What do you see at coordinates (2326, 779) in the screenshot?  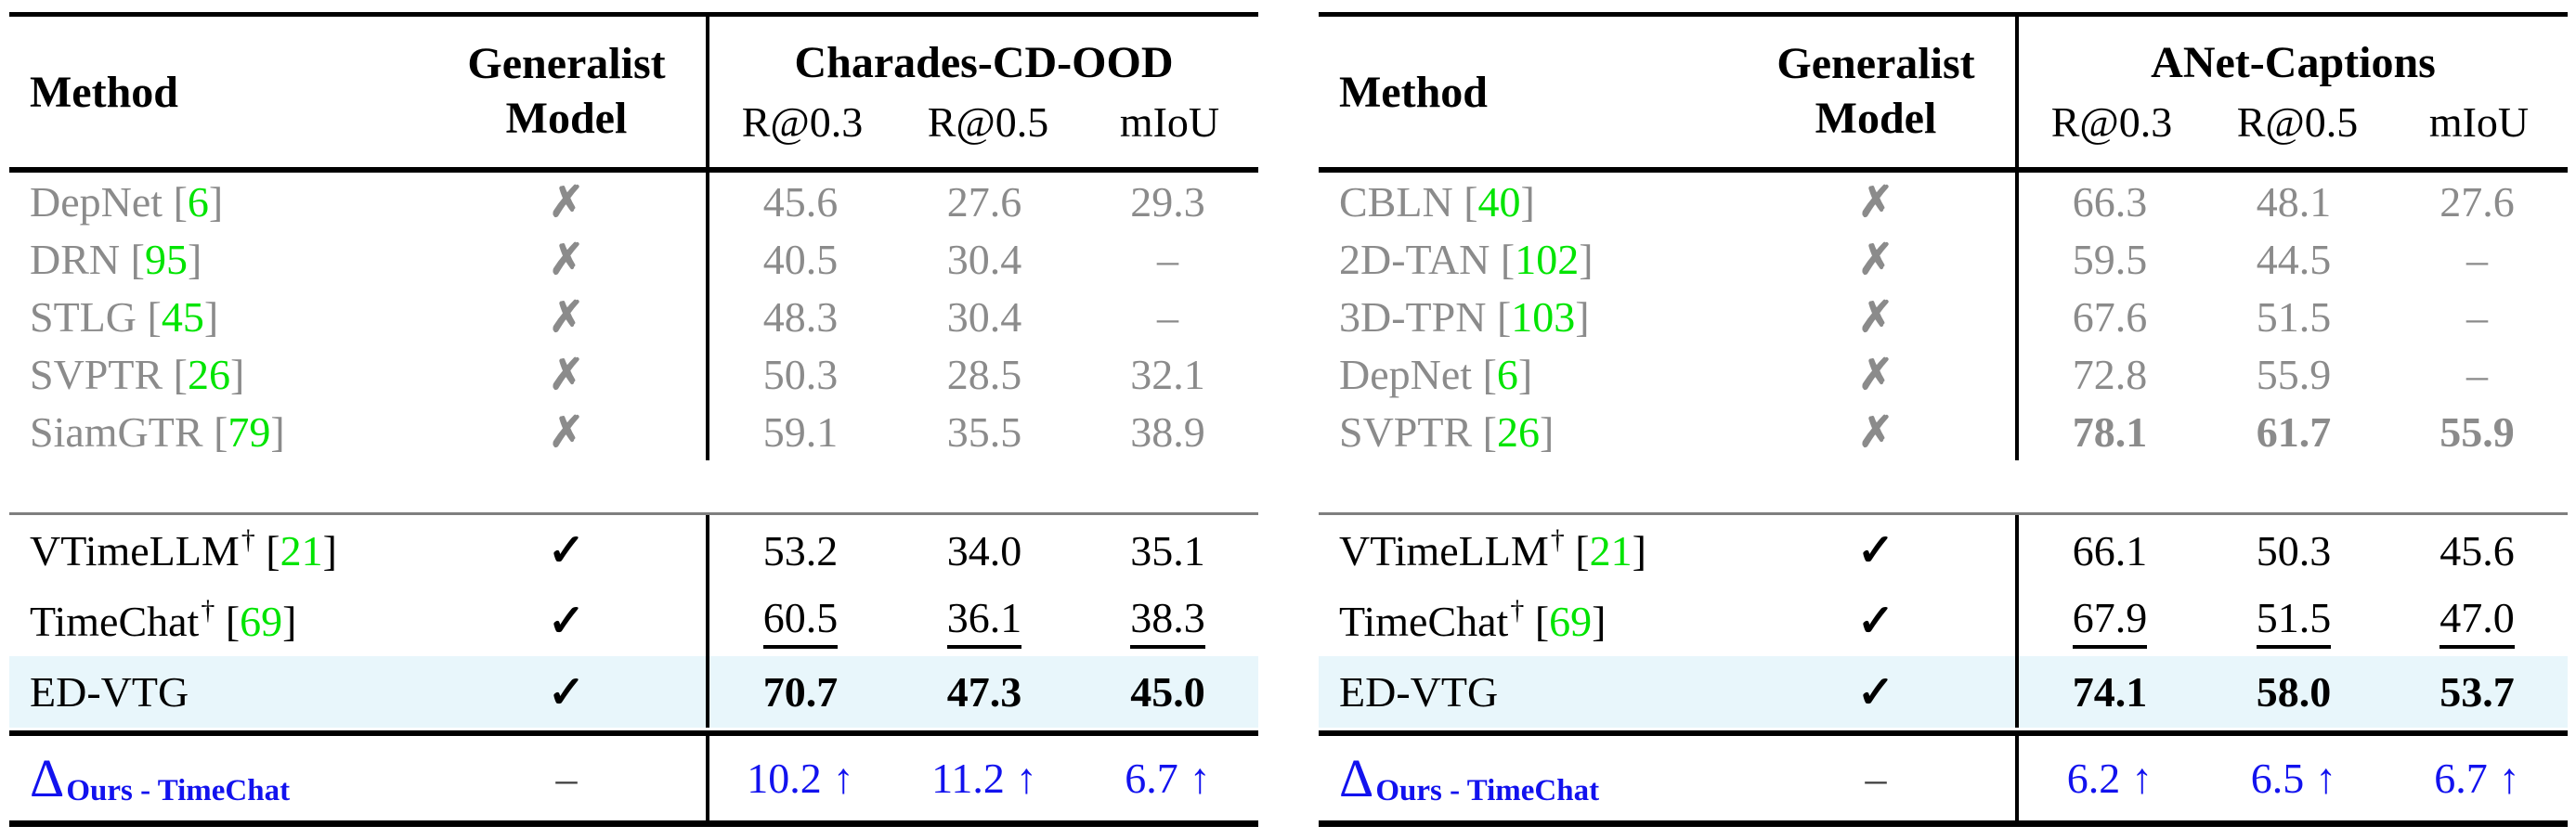 I see `up-arrow-icon: ↑` at bounding box center [2326, 779].